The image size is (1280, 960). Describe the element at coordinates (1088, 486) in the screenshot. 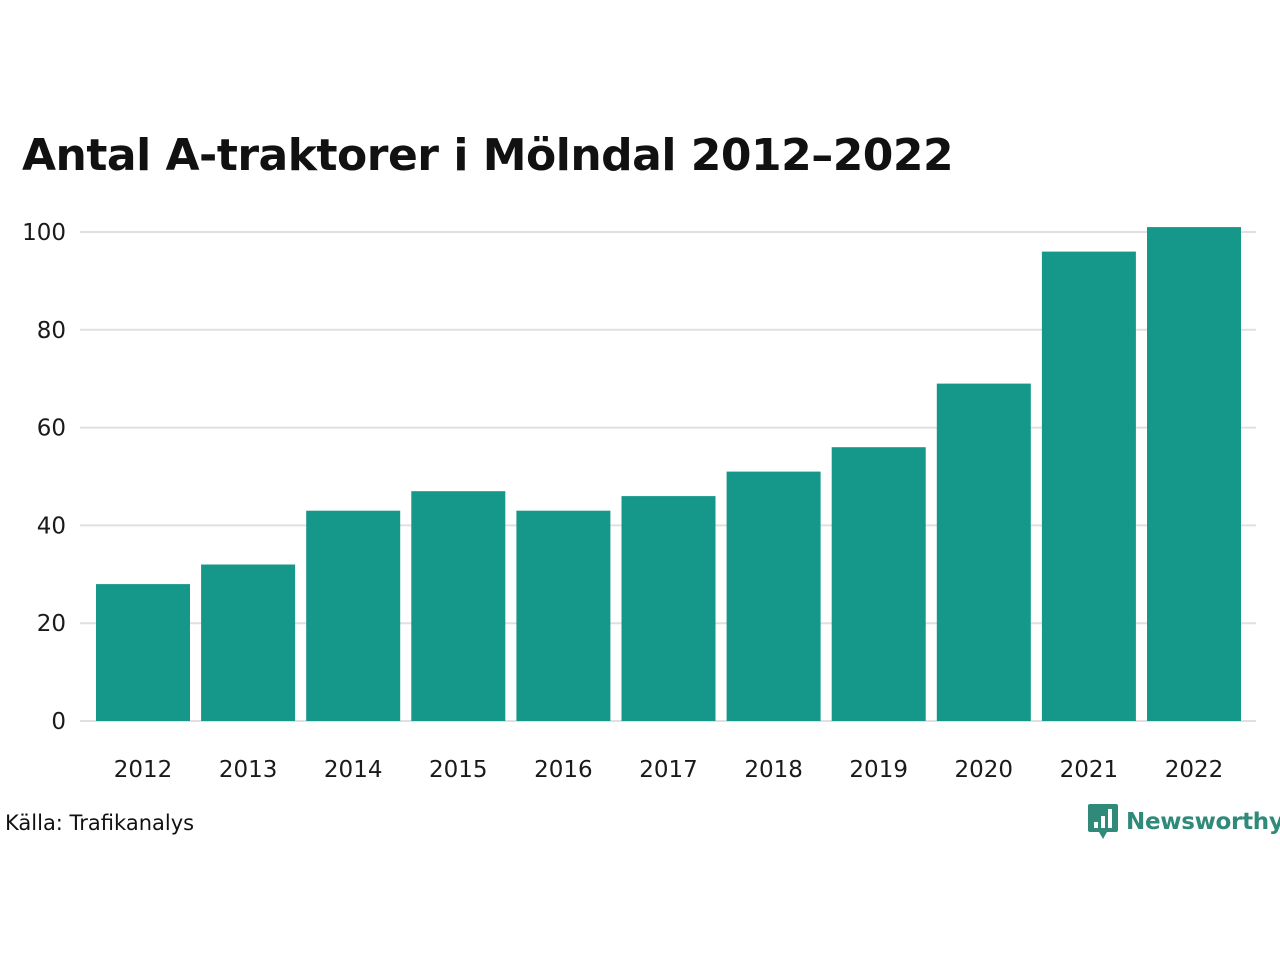

I see `bar-2021` at that location.